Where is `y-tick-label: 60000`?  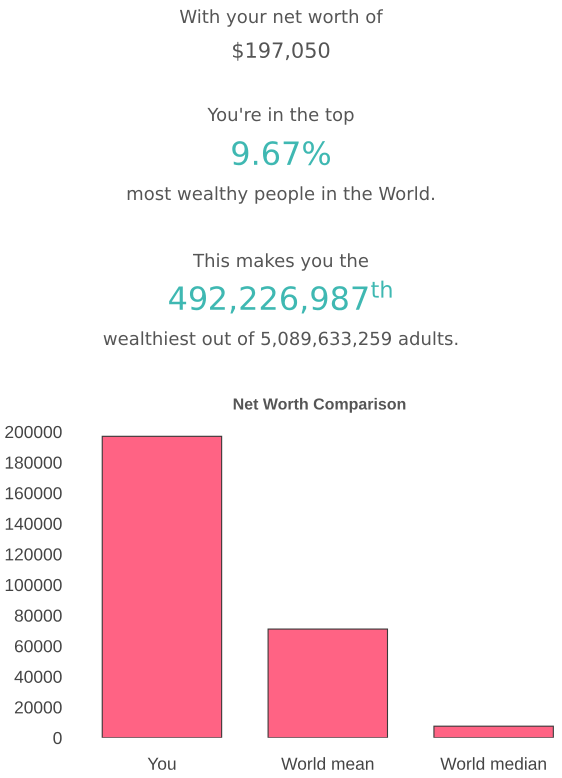 y-tick-label: 60000 is located at coordinates (38, 646).